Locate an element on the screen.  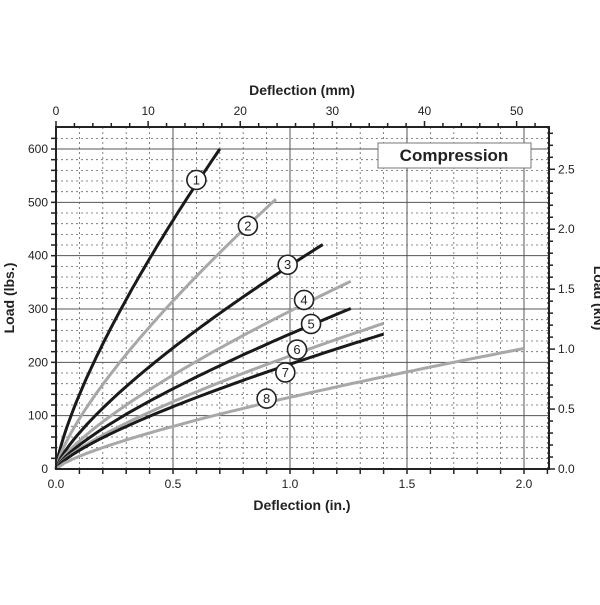
curve-label-text: 4 is located at coordinates (303, 299).